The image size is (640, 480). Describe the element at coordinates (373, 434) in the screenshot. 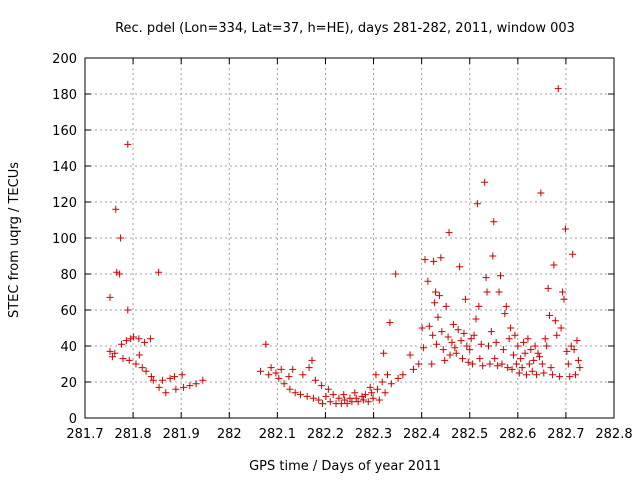

I see `x-tick-label: 282.3` at that location.